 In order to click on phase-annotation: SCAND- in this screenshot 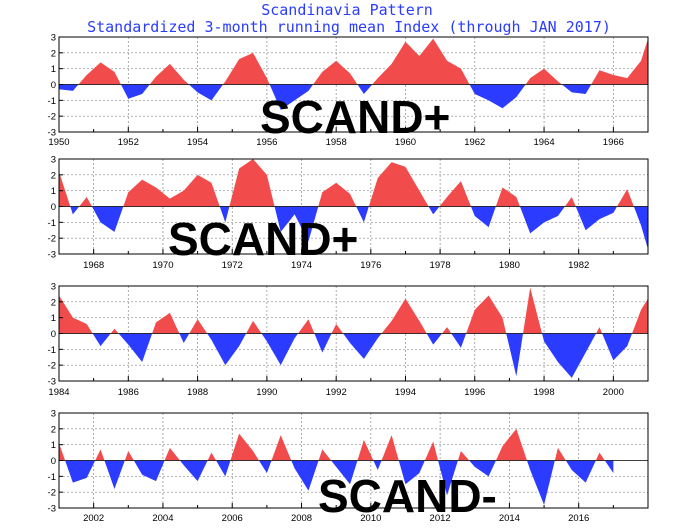, I will do `click(407, 496)`.